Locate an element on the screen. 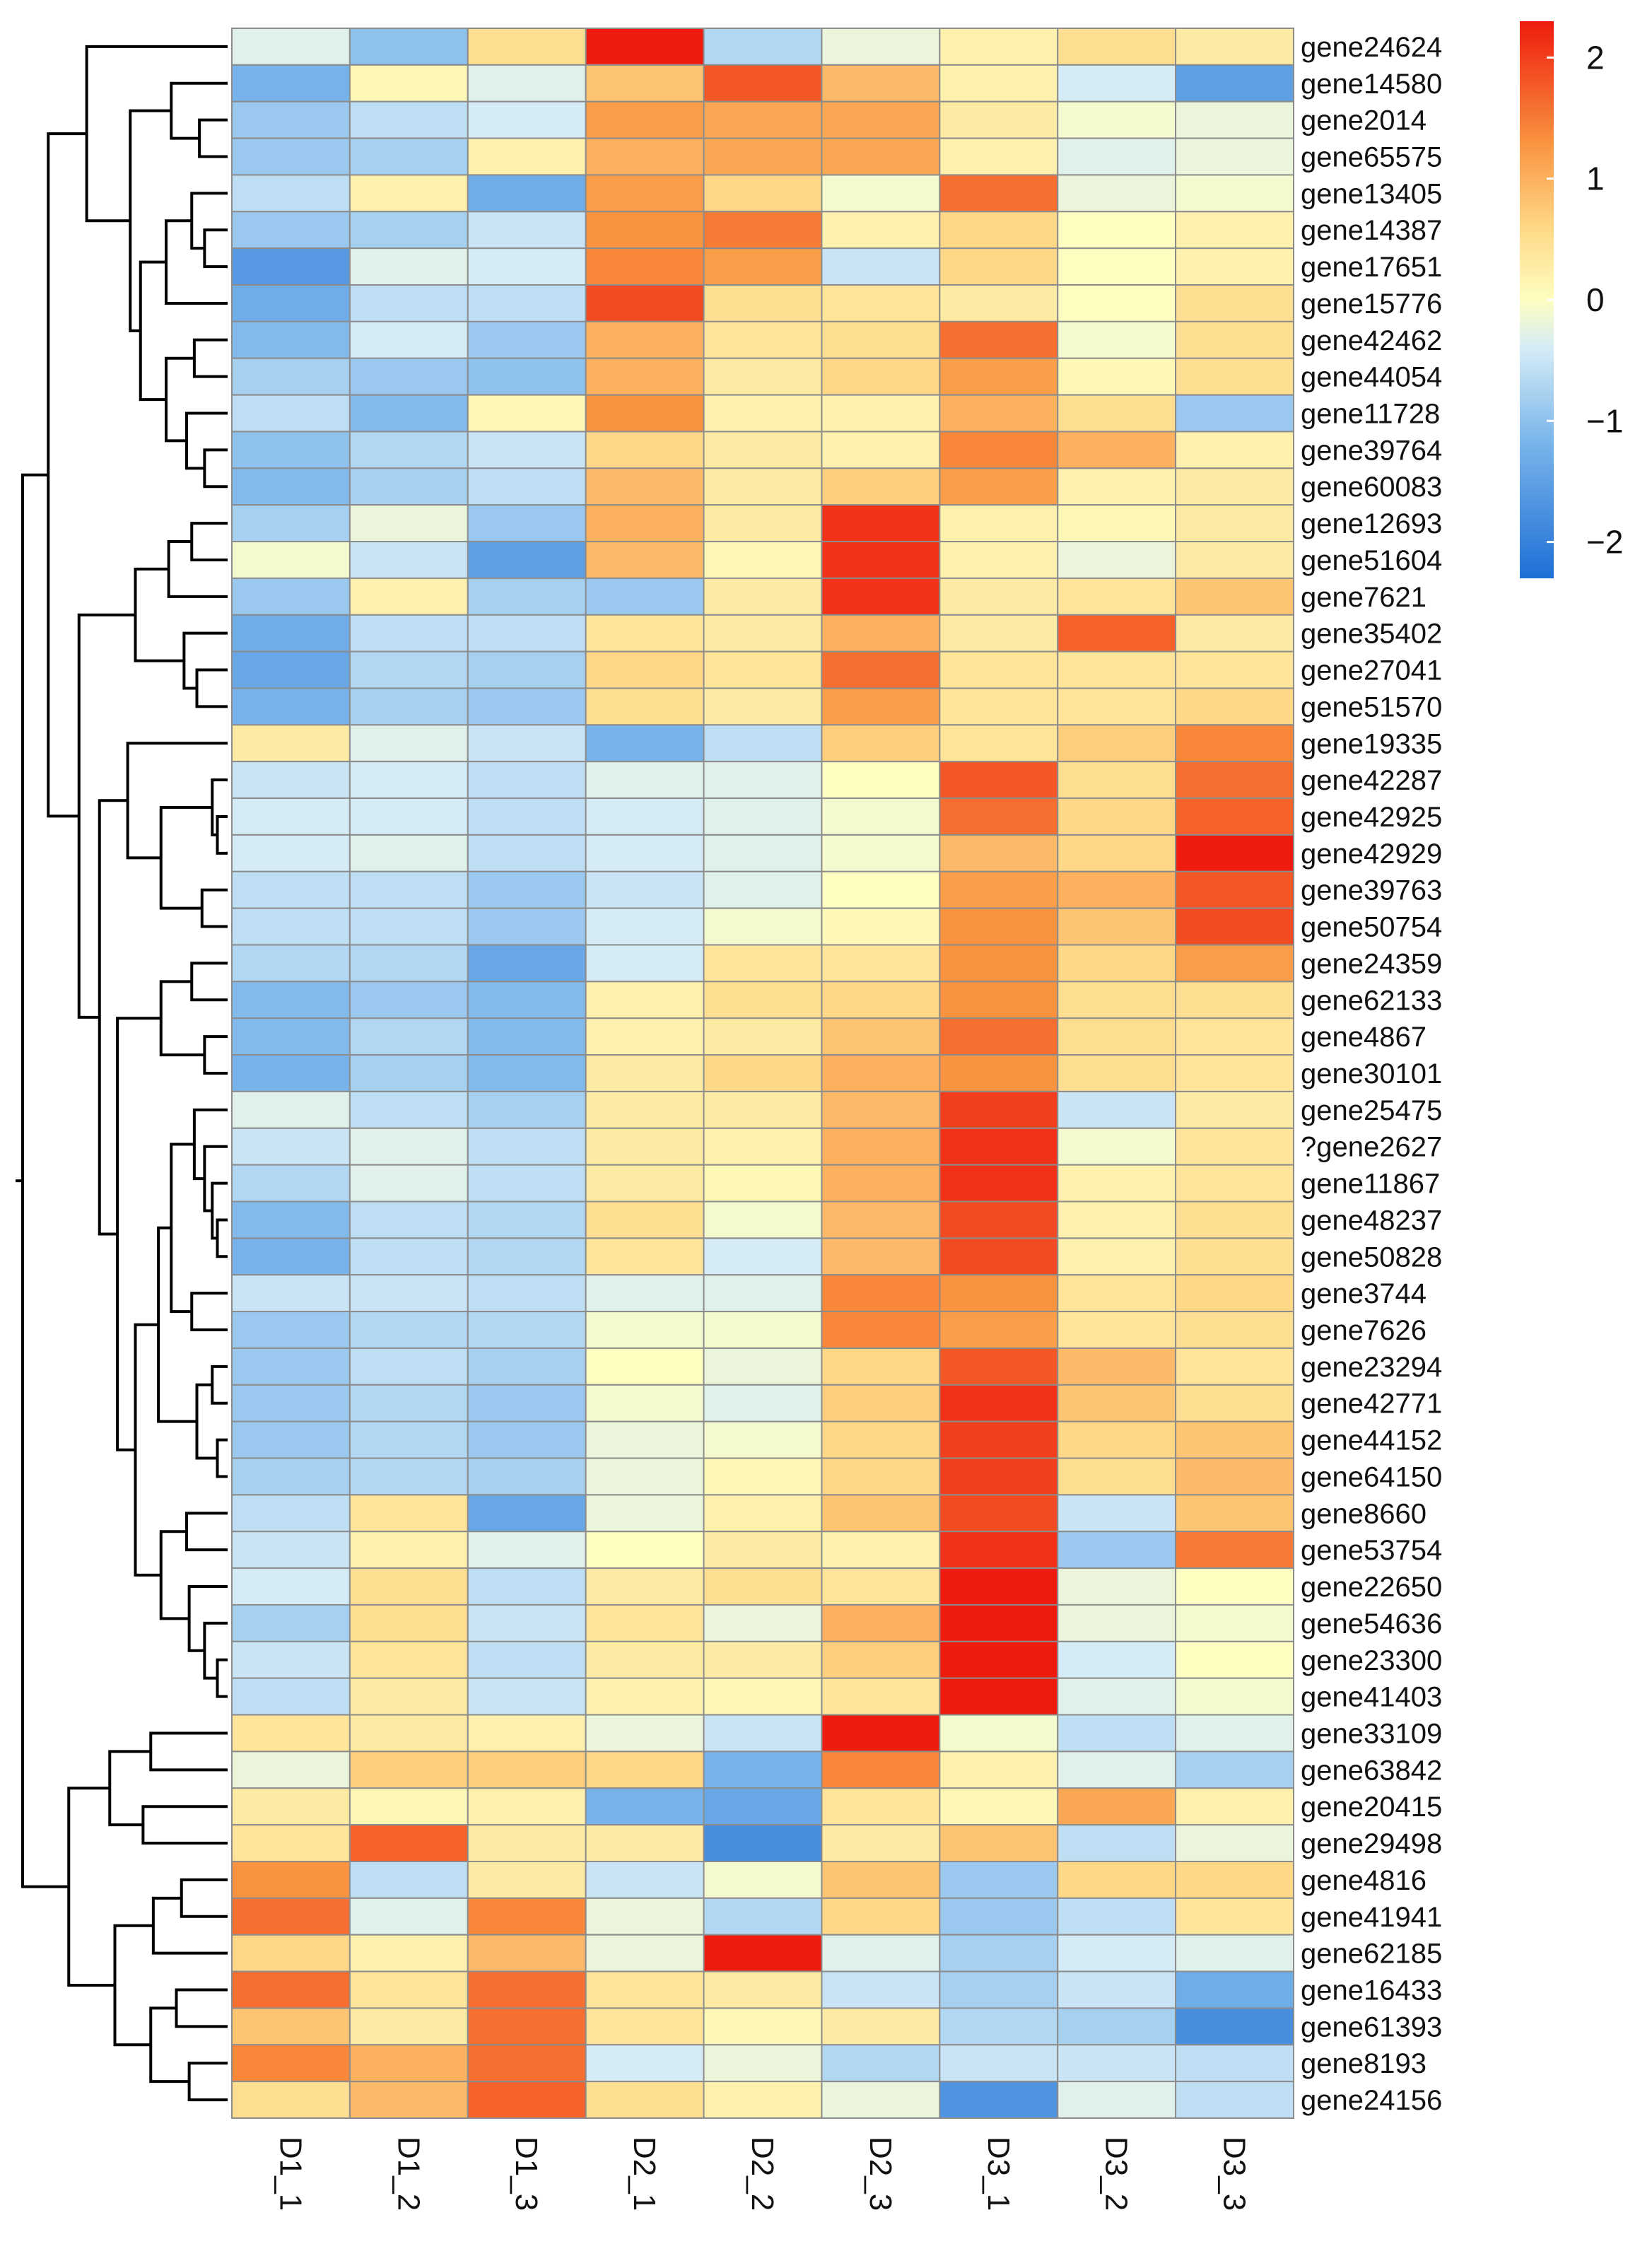 This screenshot has width=1652, height=2256. row-label: gene48237 is located at coordinates (1371, 1220).